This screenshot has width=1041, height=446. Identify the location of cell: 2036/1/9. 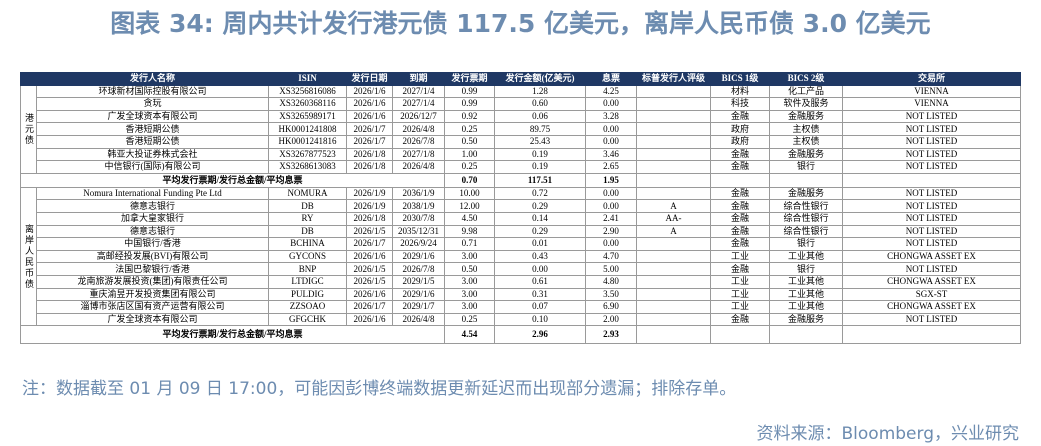
(418, 193).